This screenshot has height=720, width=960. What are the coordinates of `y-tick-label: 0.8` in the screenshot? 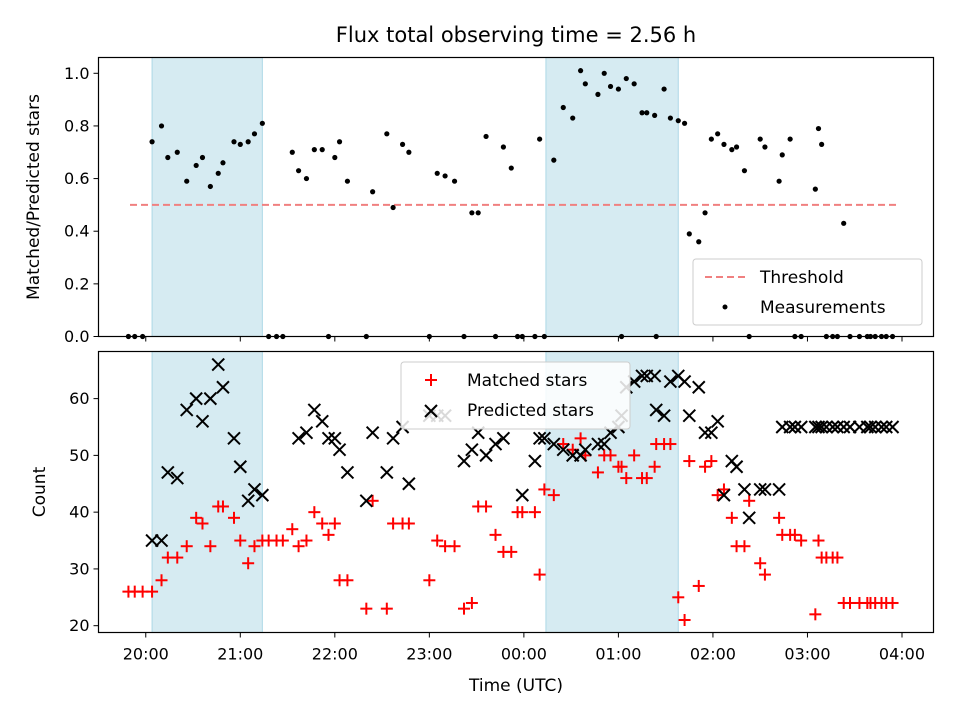 It's located at (76, 125).